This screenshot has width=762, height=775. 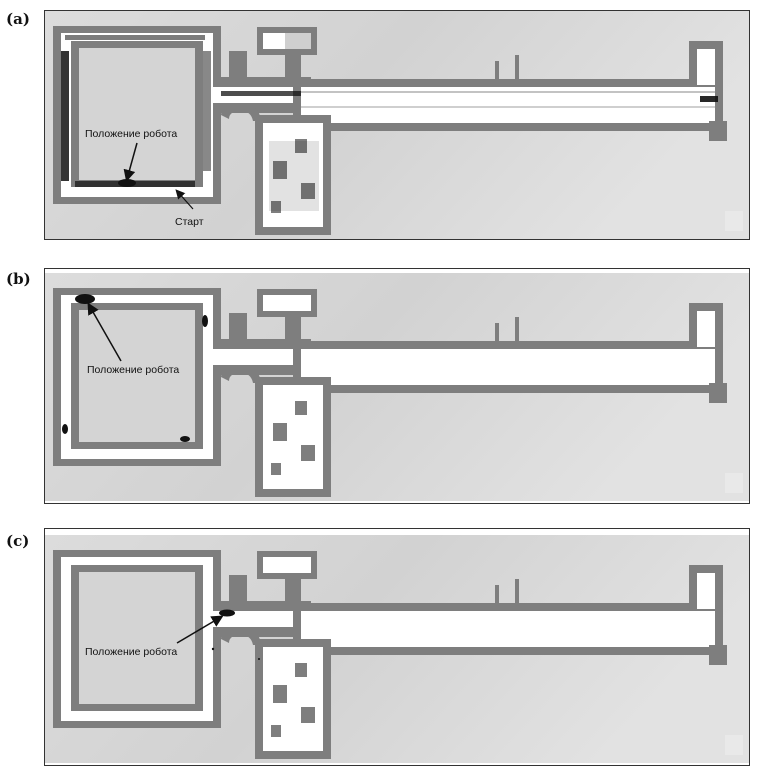 I want to click on panel-b-label: (b), so click(x=18, y=279).